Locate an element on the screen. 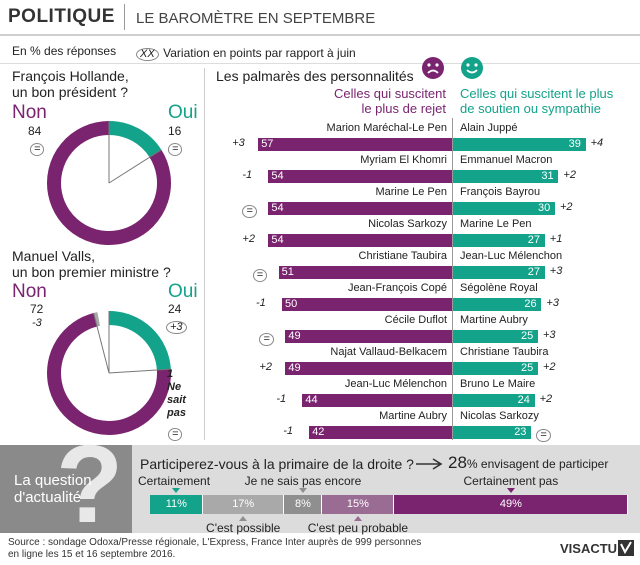  rejet-name: Nicolas Sarkozy is located at coordinates (407, 224).